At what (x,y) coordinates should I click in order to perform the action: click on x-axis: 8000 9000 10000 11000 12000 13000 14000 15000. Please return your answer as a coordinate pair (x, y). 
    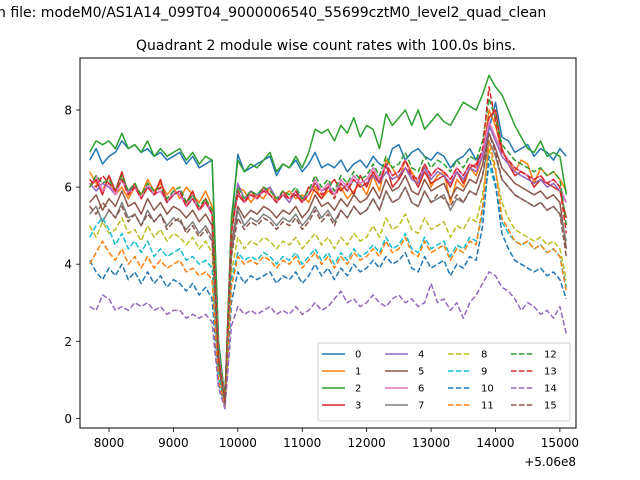
    Looking at the image, I should click on (336, 439).